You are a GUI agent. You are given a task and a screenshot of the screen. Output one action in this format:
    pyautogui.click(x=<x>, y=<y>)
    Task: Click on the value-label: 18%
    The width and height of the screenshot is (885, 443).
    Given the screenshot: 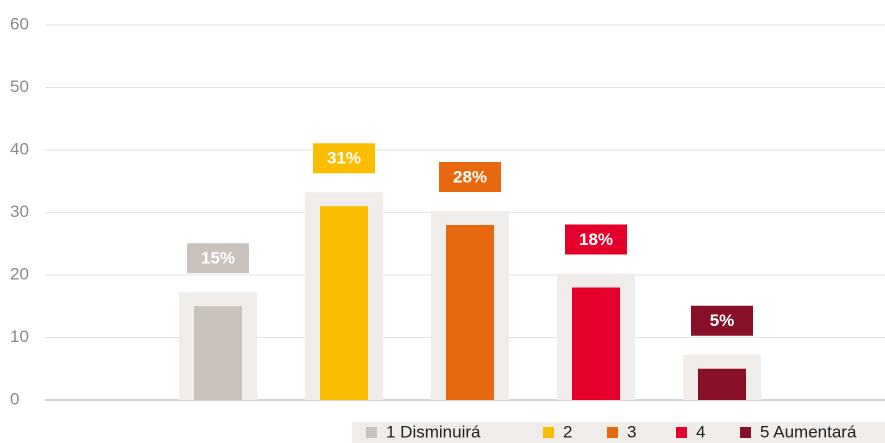 What is the action you would take?
    pyautogui.click(x=596, y=239)
    